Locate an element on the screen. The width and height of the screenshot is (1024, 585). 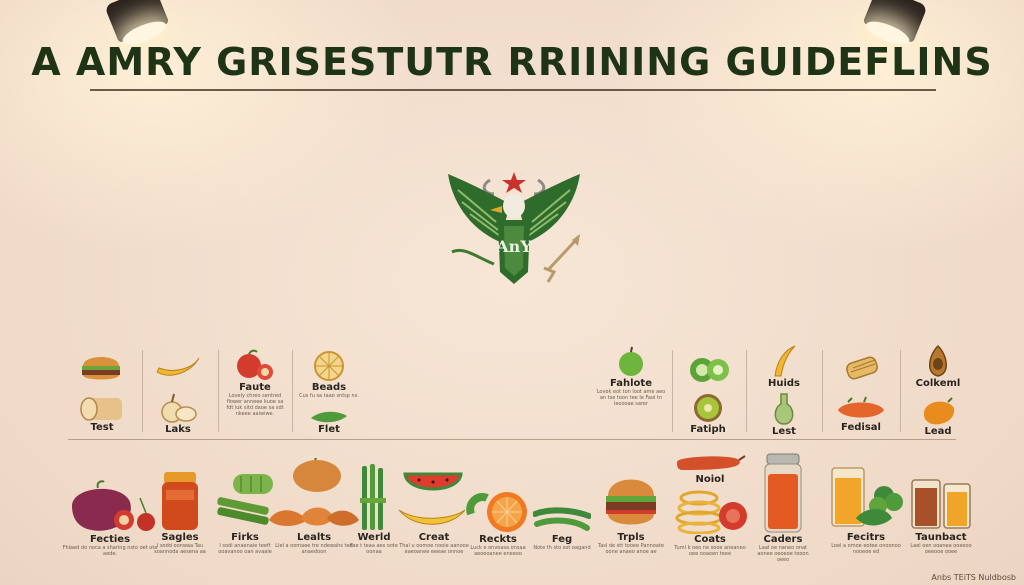
item-label: Fahlote is located at coordinates (631, 383).